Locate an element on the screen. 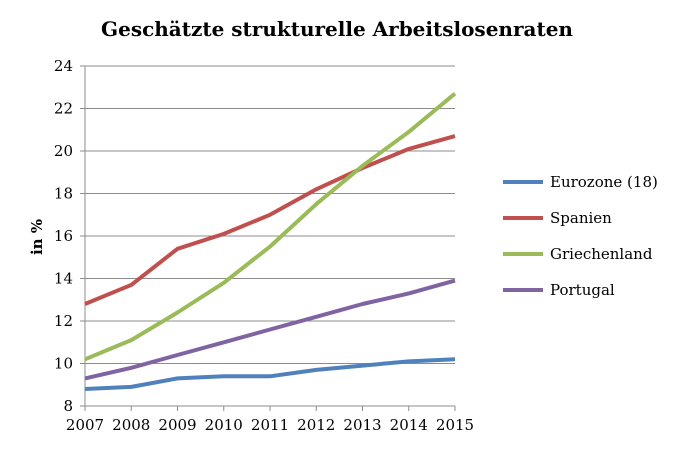 The width and height of the screenshot is (675, 455). y-tick-label: 24 is located at coordinates (63, 66).